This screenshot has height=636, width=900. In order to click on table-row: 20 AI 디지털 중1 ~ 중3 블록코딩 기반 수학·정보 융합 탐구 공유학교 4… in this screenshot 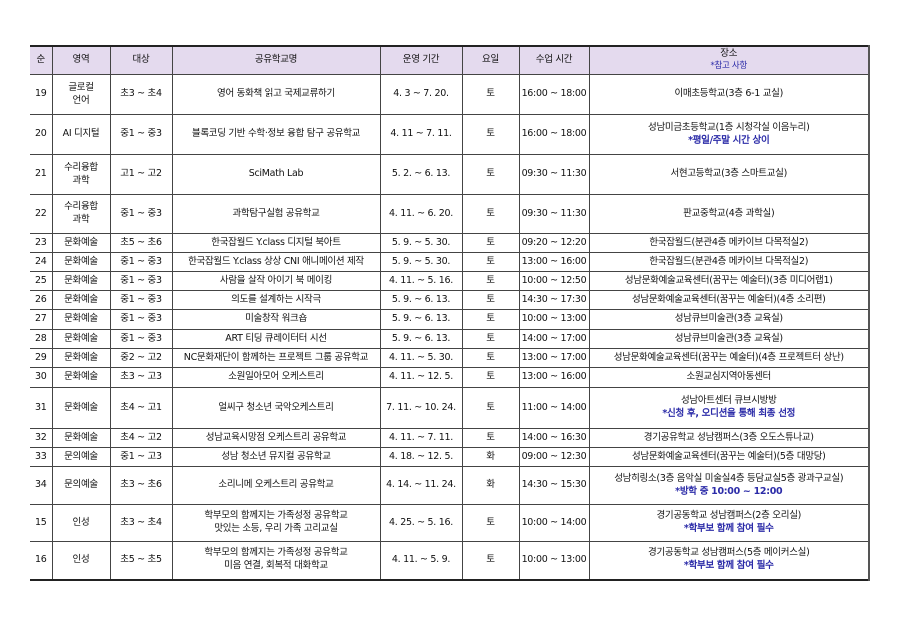, I will do `click(450, 134)`.